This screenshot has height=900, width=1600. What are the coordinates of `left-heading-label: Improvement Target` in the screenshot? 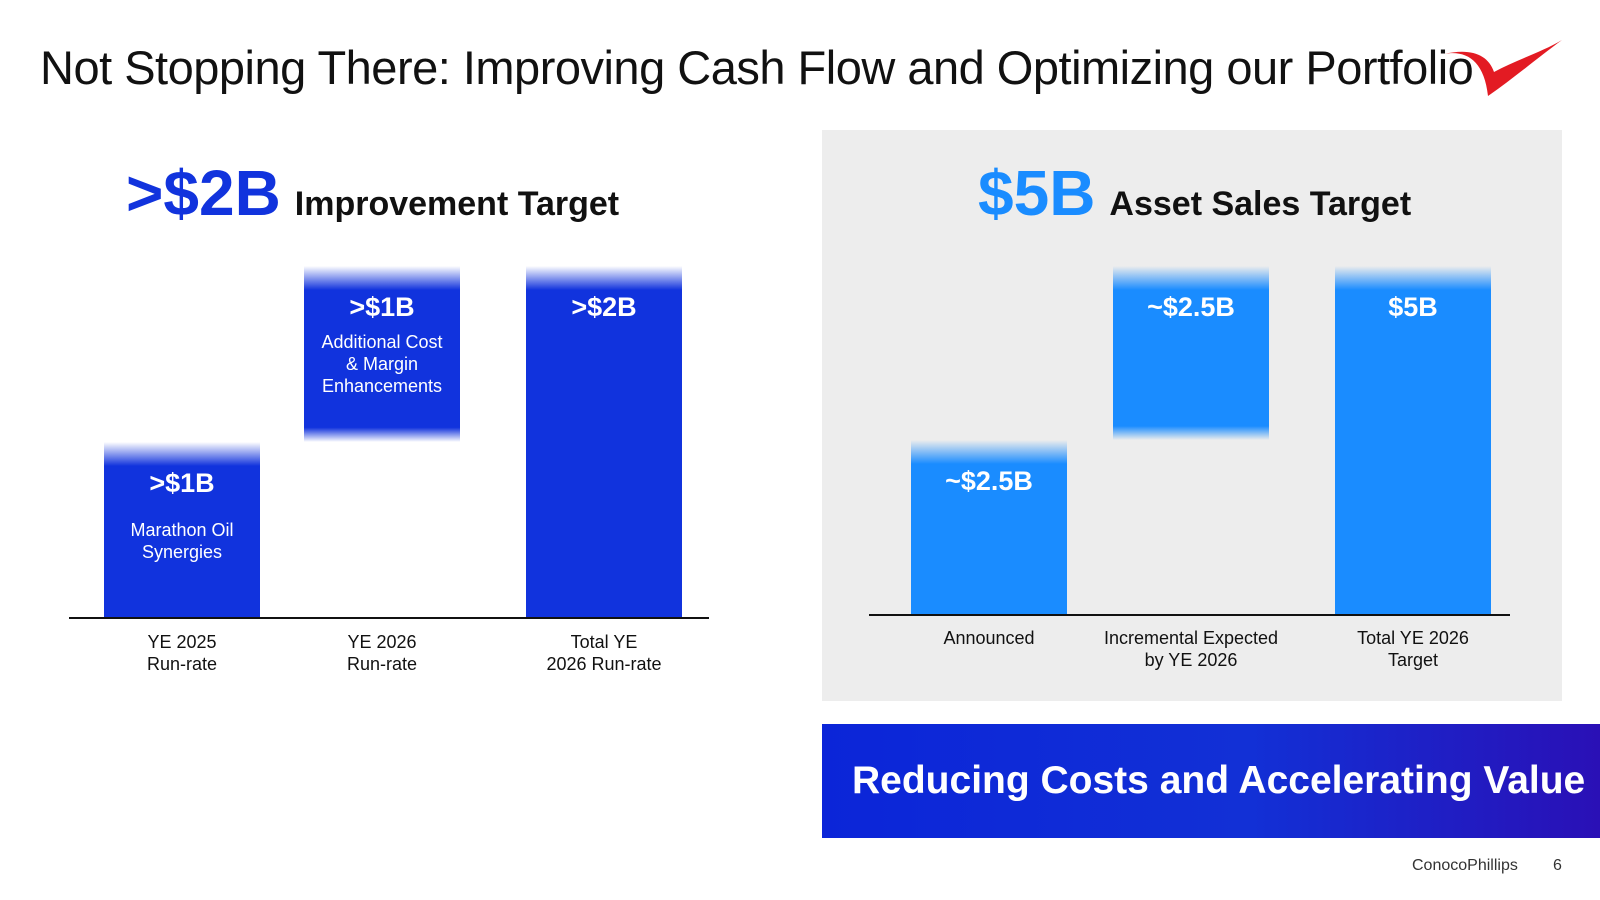 It's located at (457, 204).